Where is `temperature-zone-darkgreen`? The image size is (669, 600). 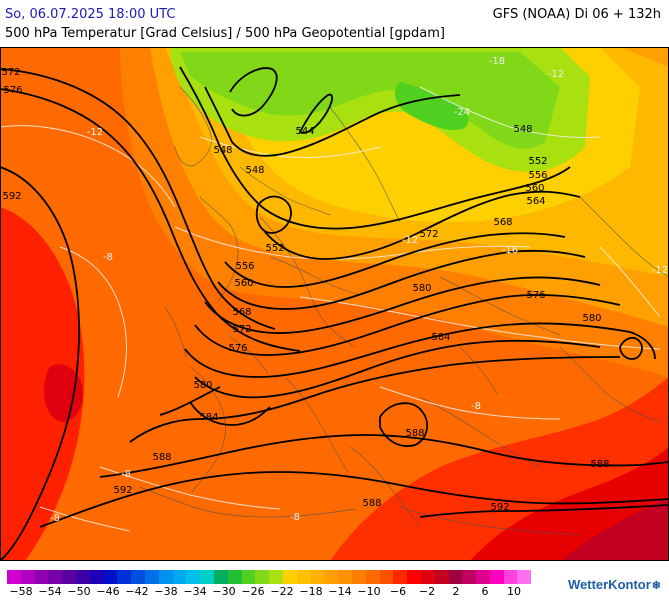 temperature-zone-darkgreen is located at coordinates (432, 106).